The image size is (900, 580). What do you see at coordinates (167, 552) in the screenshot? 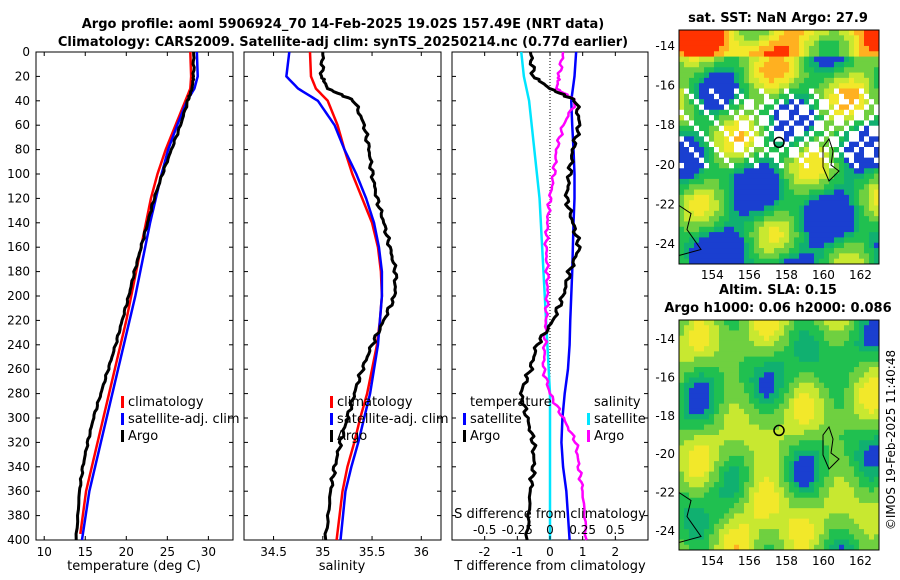
I see `x-tick-label: 25` at bounding box center [167, 552].